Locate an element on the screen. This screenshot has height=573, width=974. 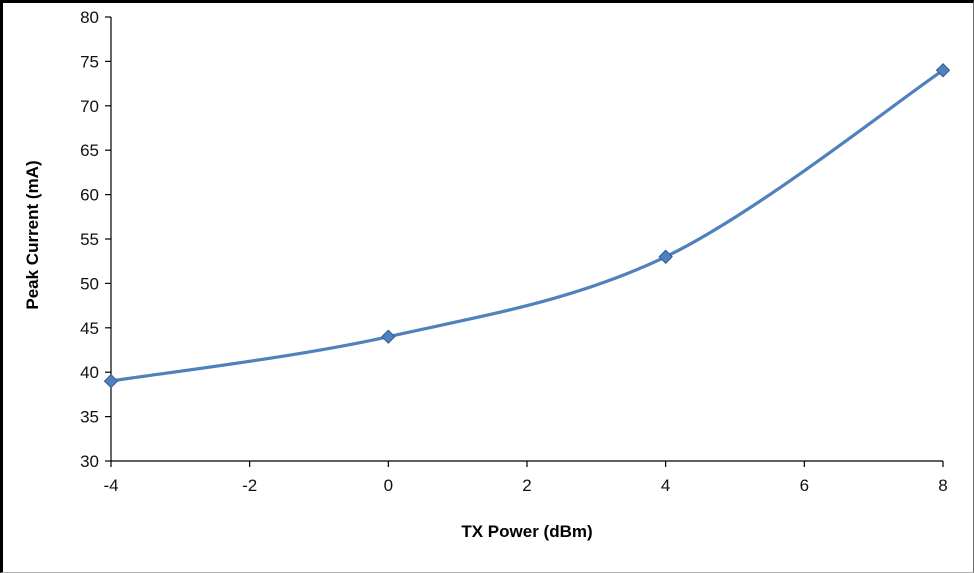
x-tick-label: 6 is located at coordinates (804, 485).